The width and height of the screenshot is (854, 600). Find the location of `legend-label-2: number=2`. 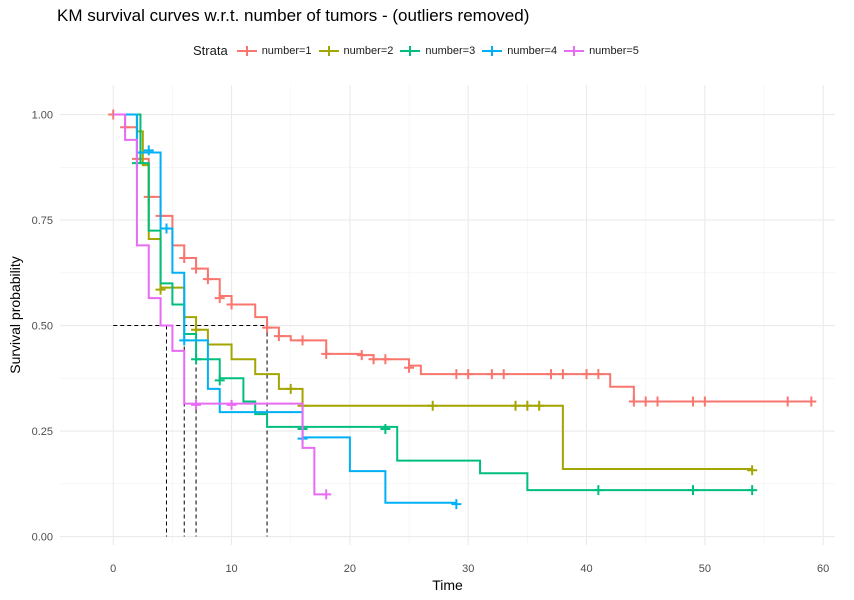

legend-label-2: number=2 is located at coordinates (368, 50).